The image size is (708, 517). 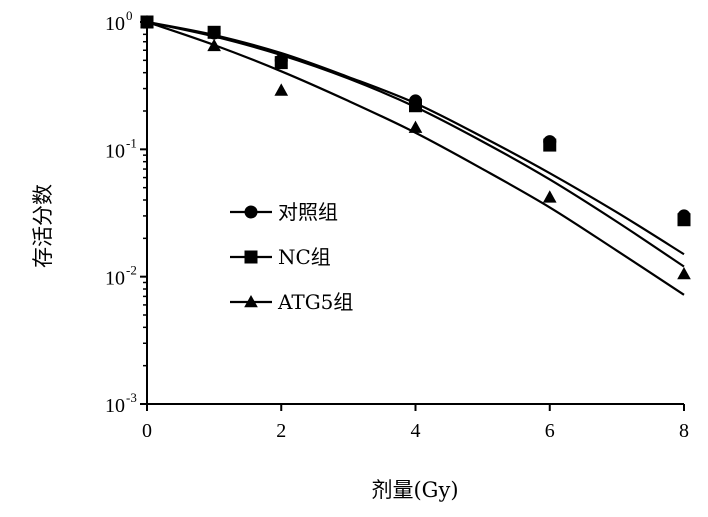 I want to click on y-tick-exponent: -2, so click(x=131, y=270).